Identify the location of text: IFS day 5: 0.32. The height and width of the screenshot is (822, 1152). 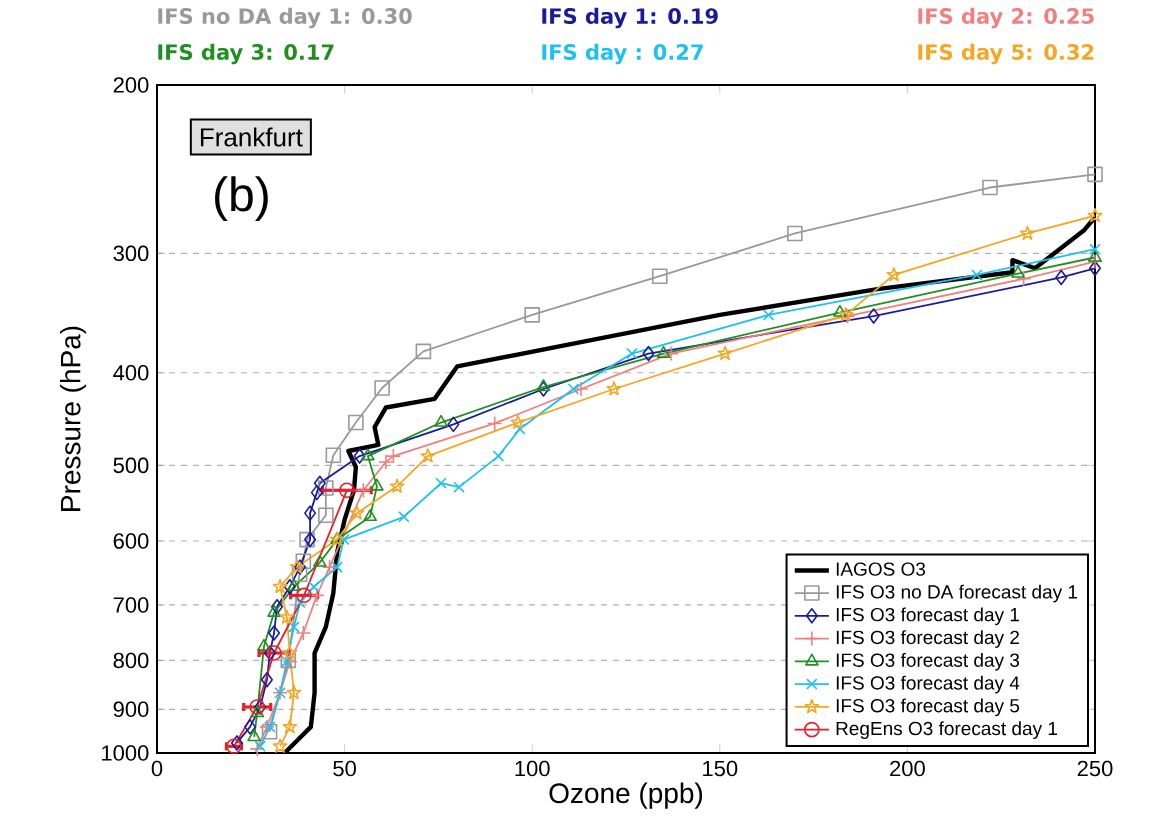
(1006, 54).